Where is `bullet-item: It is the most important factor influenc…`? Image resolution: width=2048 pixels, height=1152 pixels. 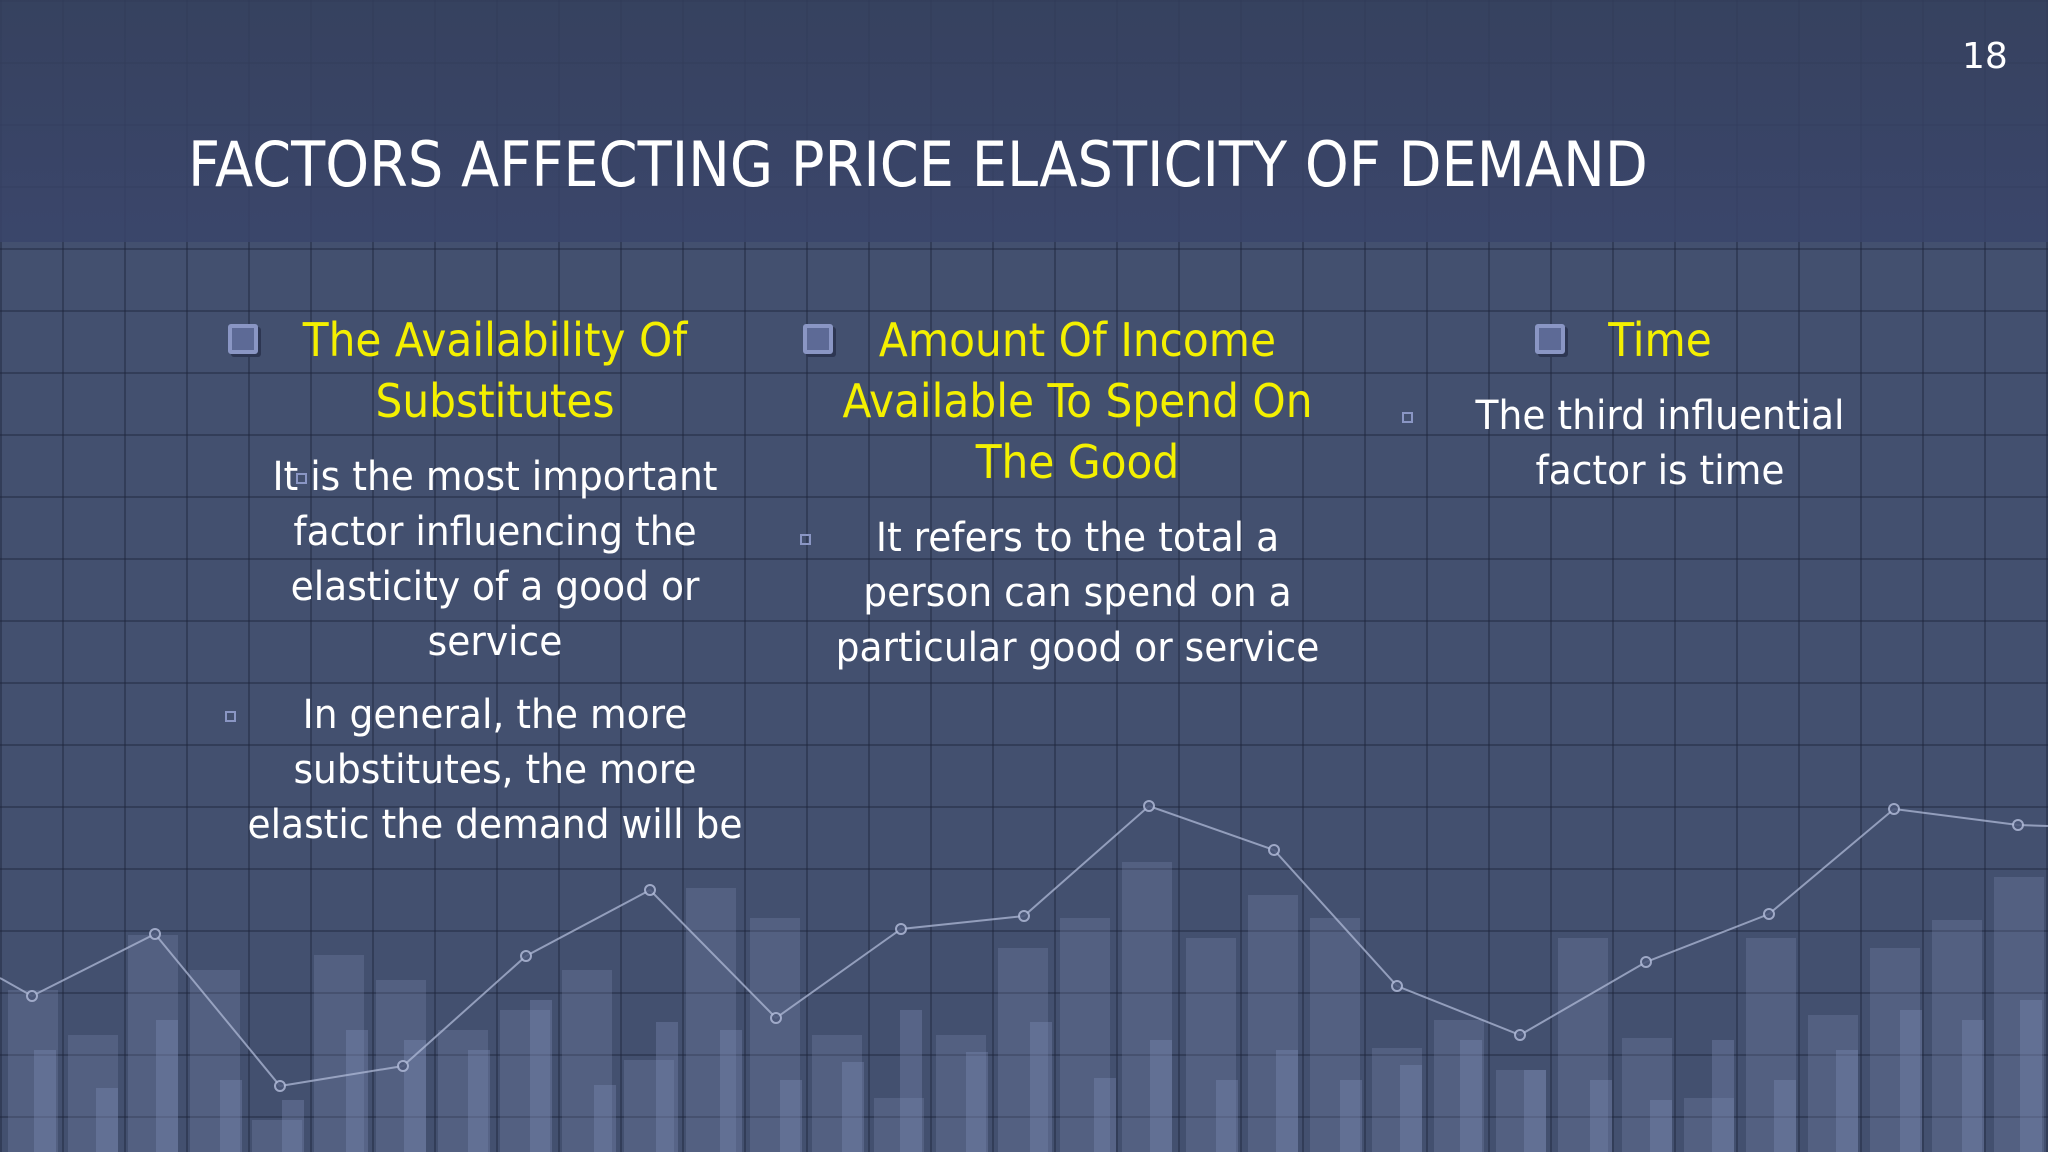 bullet-item: It is the most important factor influenc… is located at coordinates (495, 560).